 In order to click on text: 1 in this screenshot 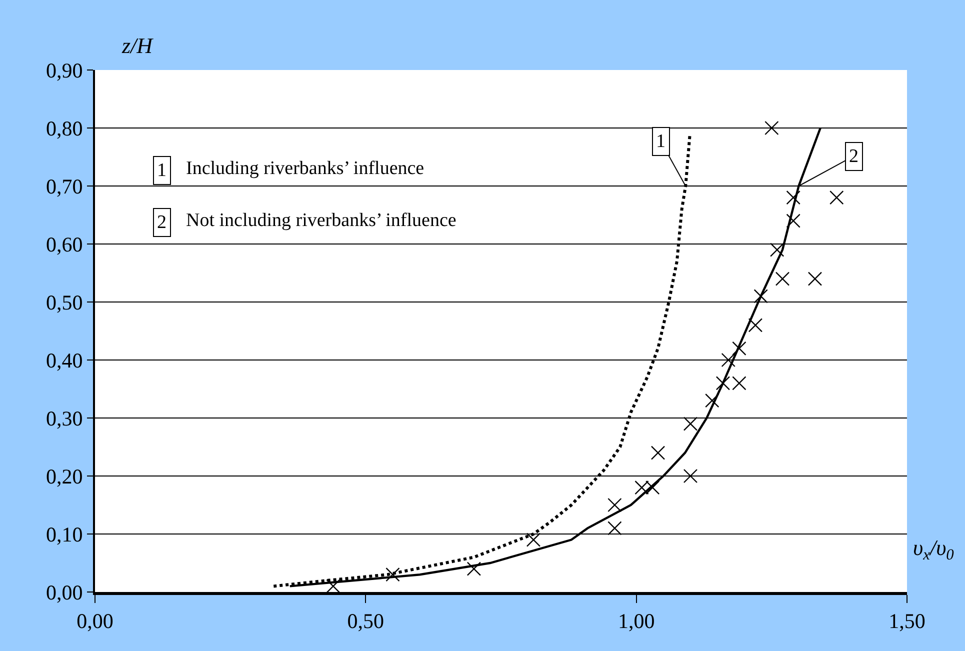, I will do `click(161, 170)`.